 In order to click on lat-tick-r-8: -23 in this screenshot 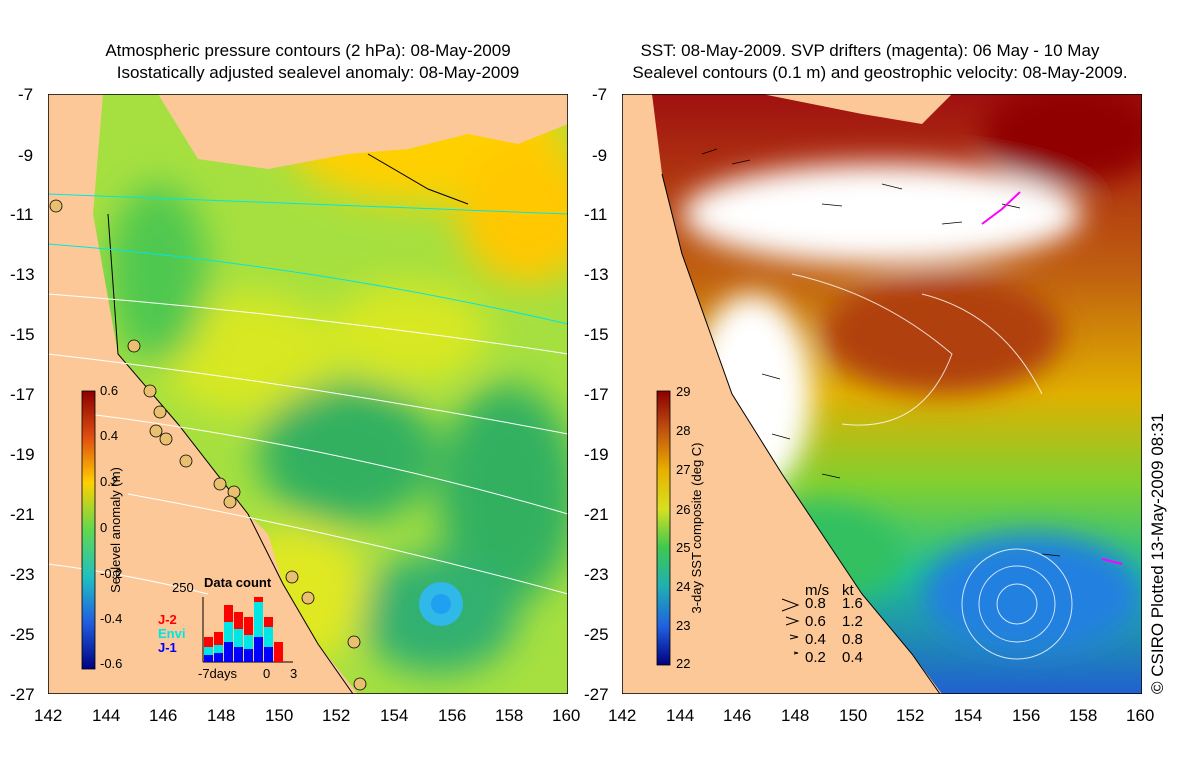, I will do `click(596, 574)`.